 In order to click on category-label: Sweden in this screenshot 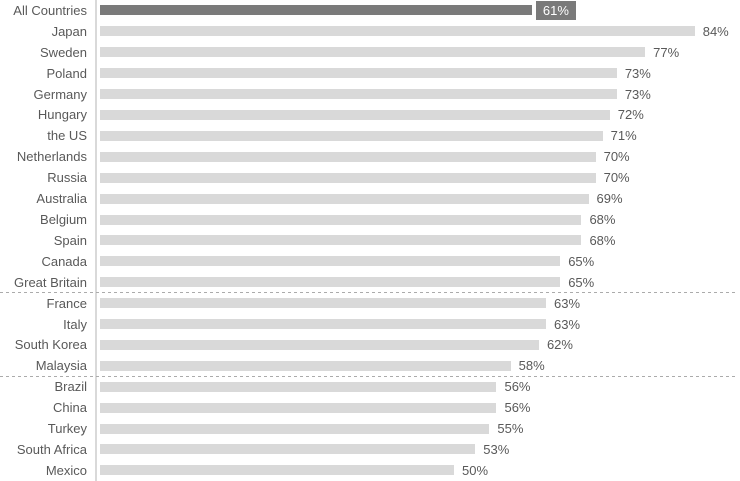, I will do `click(63, 52)`.